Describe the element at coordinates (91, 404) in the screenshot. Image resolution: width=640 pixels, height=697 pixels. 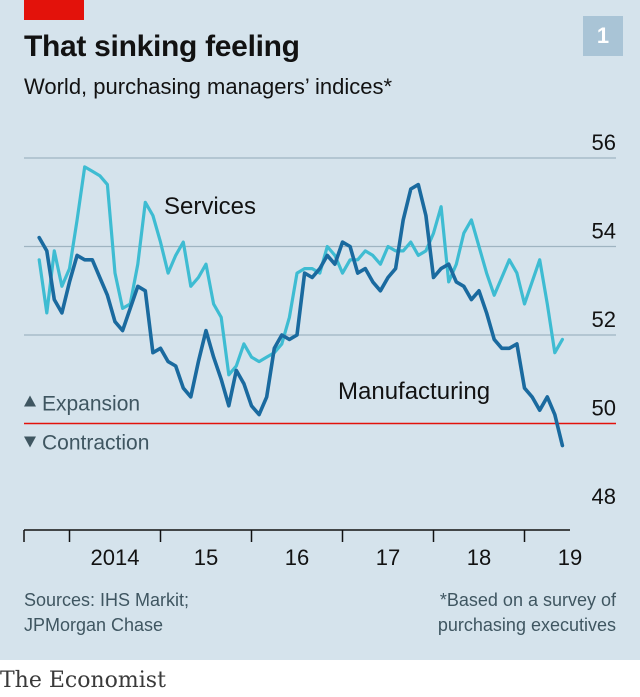
I see `expansion-label: Expansion` at that location.